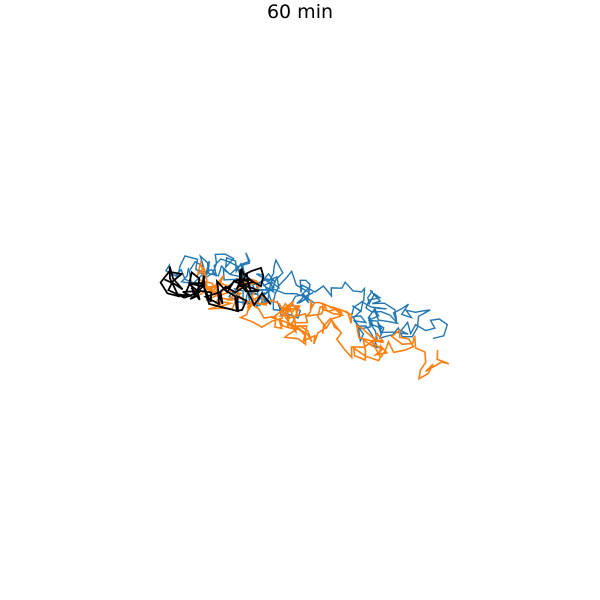 This screenshot has width=600, height=600. What do you see at coordinates (300, 12) in the screenshot?
I see `figure-title: 60 min` at bounding box center [300, 12].